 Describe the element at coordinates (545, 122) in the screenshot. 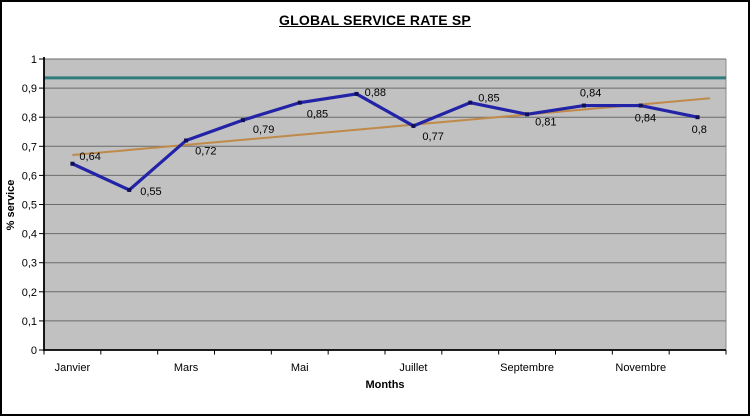

I see `data-label: 0,81` at that location.